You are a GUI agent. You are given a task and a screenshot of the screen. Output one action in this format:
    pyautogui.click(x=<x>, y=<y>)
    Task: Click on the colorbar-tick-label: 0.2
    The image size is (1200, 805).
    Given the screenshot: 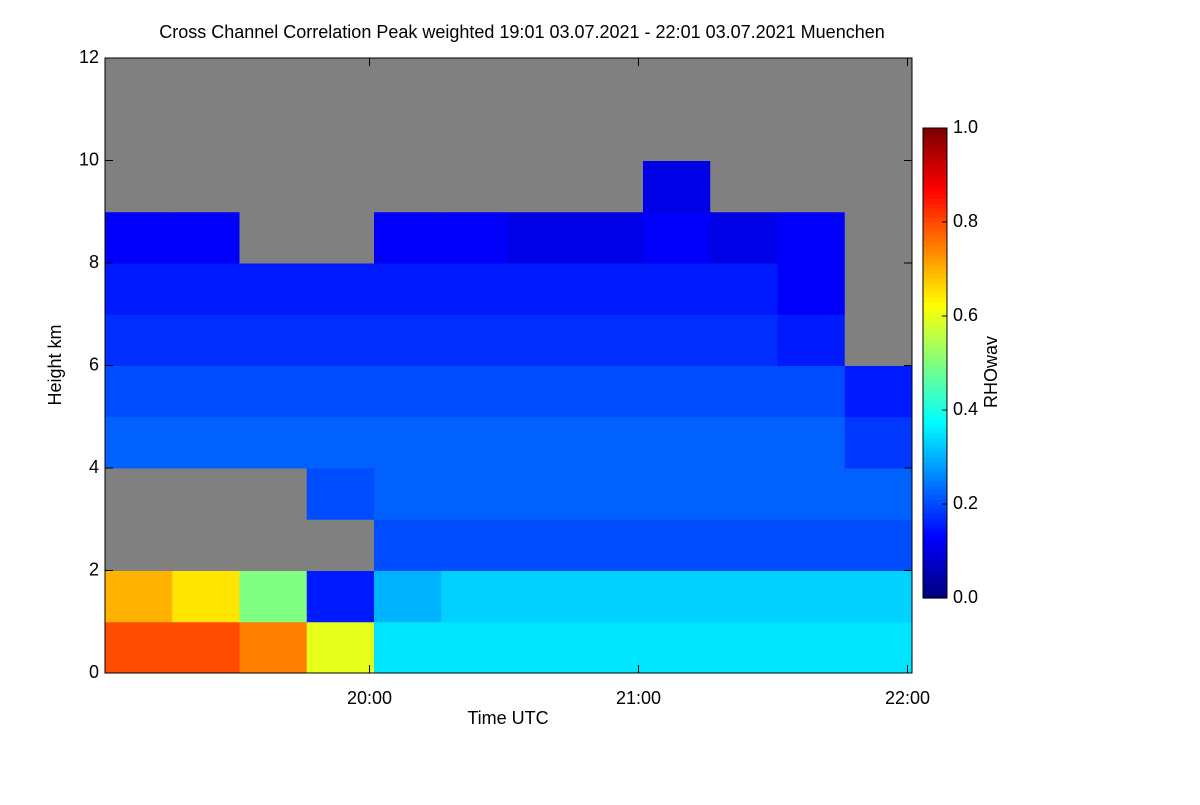 What is the action you would take?
    pyautogui.click(x=965, y=503)
    